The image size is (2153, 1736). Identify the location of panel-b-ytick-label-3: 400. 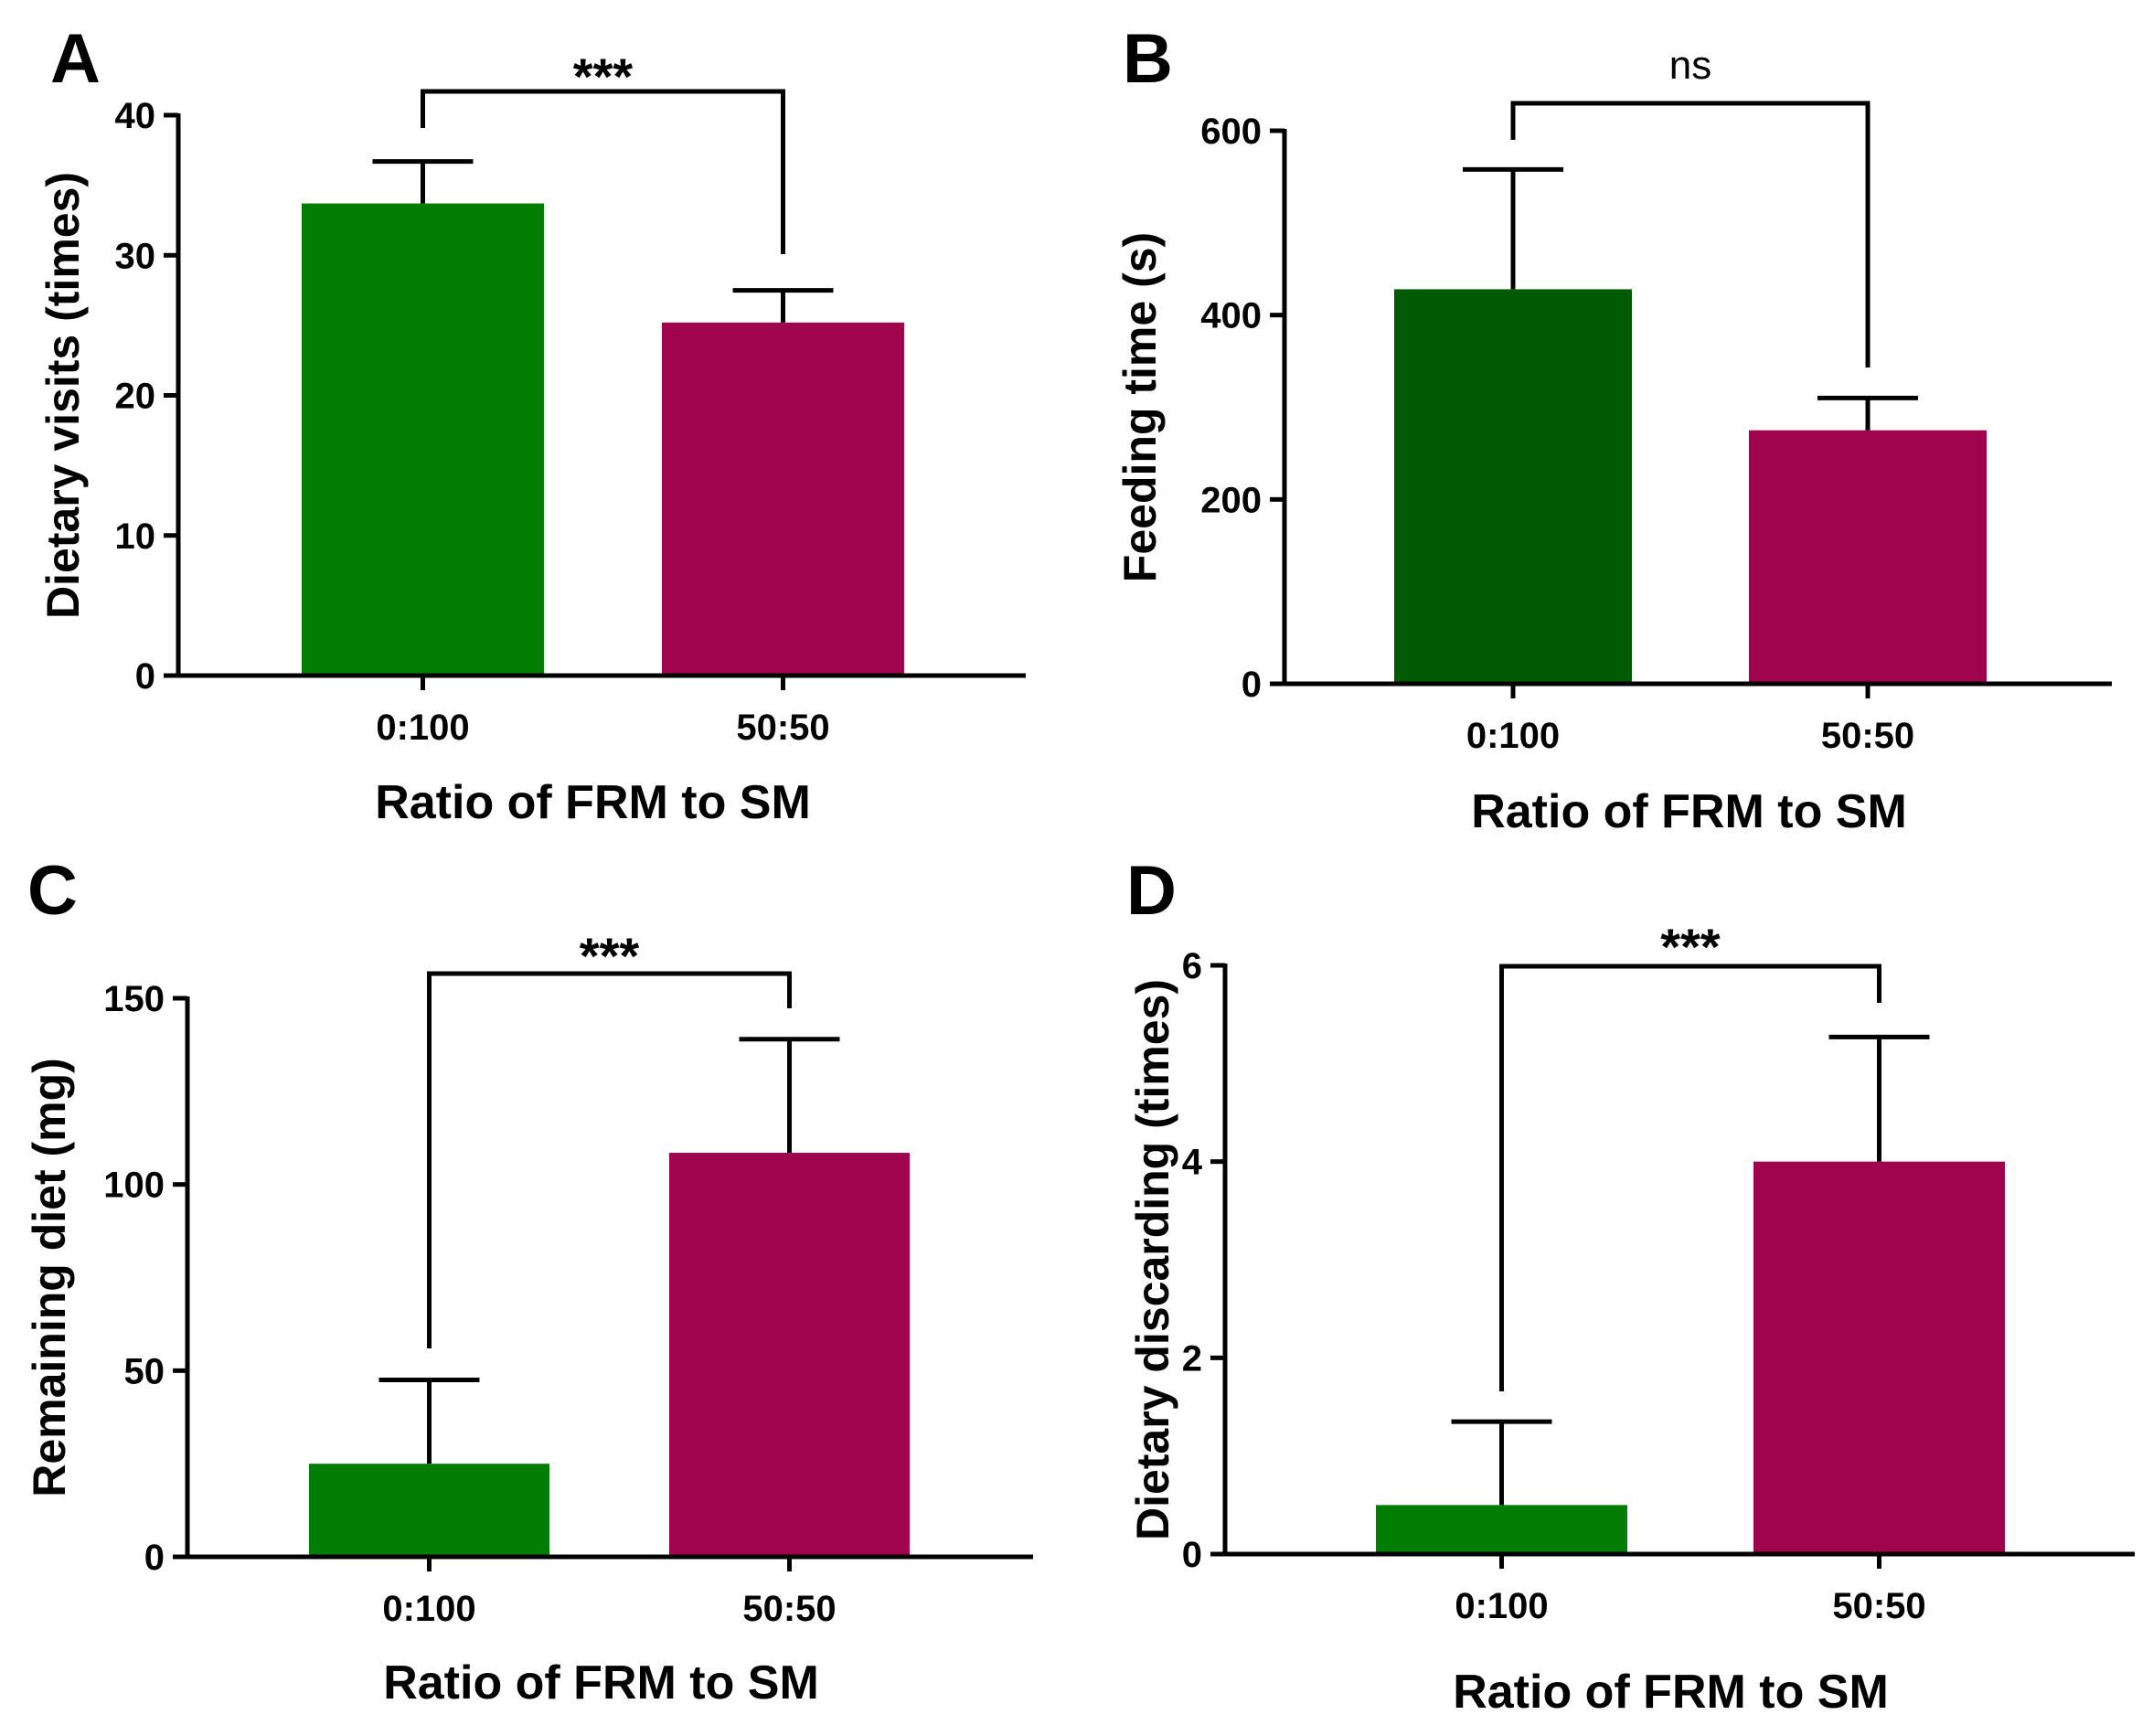
(1231, 316).